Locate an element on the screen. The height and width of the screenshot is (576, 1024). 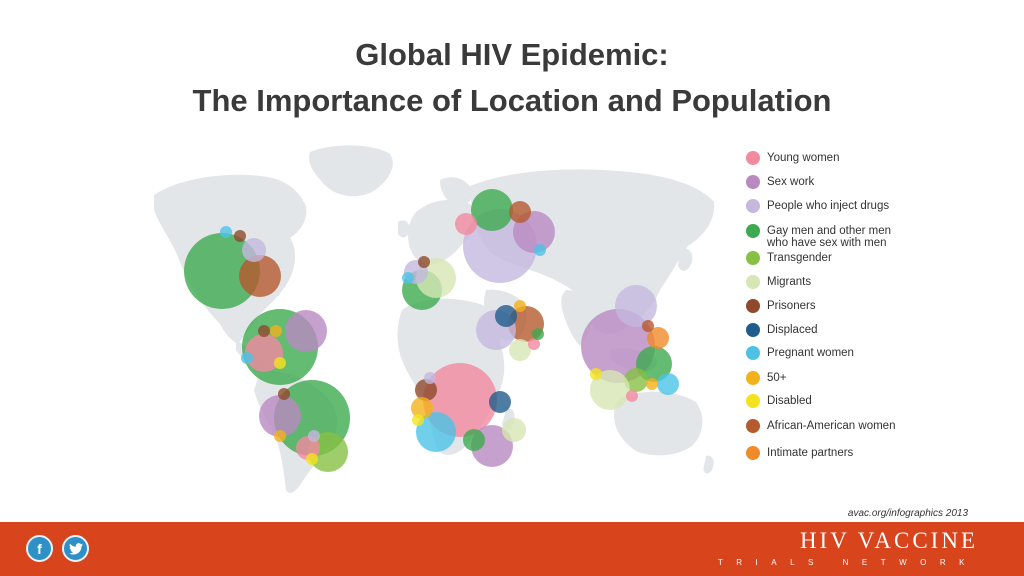
legend-label: Sex work is located at coordinates (791, 182).